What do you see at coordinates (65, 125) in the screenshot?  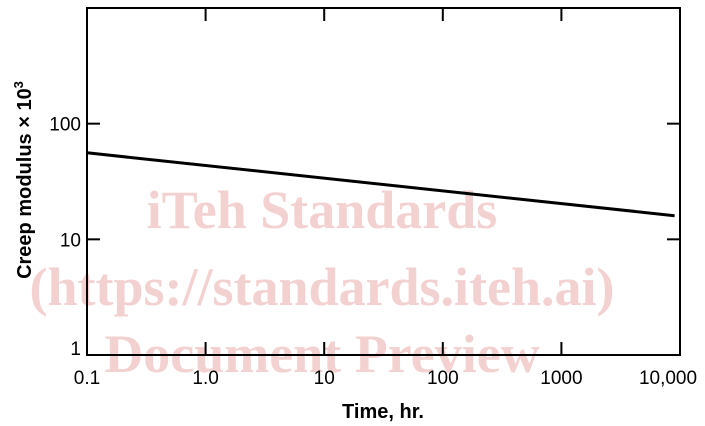 I see `y-tick-label-2: 100` at bounding box center [65, 125].